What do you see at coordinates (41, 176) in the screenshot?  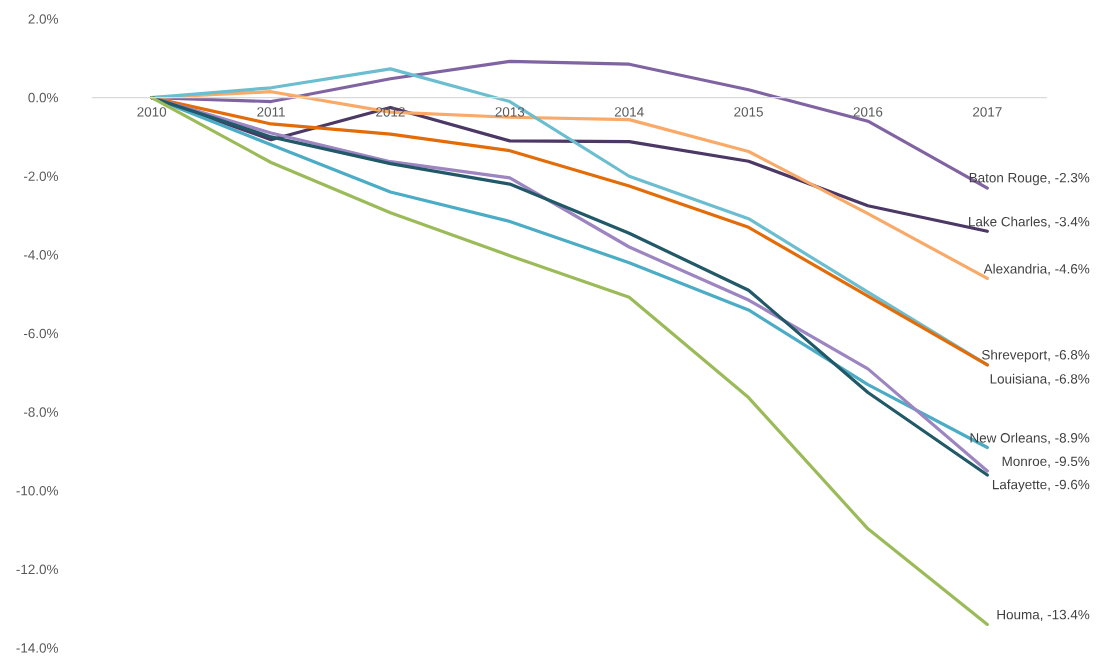 I see `y-tick-label: -2.0%` at bounding box center [41, 176].